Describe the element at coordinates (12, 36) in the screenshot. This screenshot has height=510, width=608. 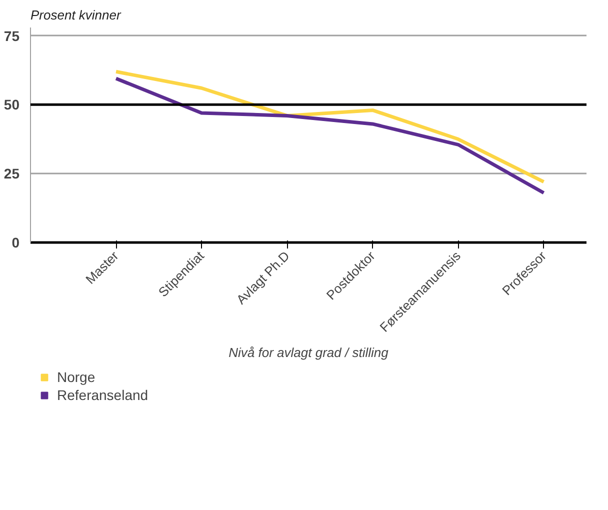
I see `y-tick-label: 75` at that location.